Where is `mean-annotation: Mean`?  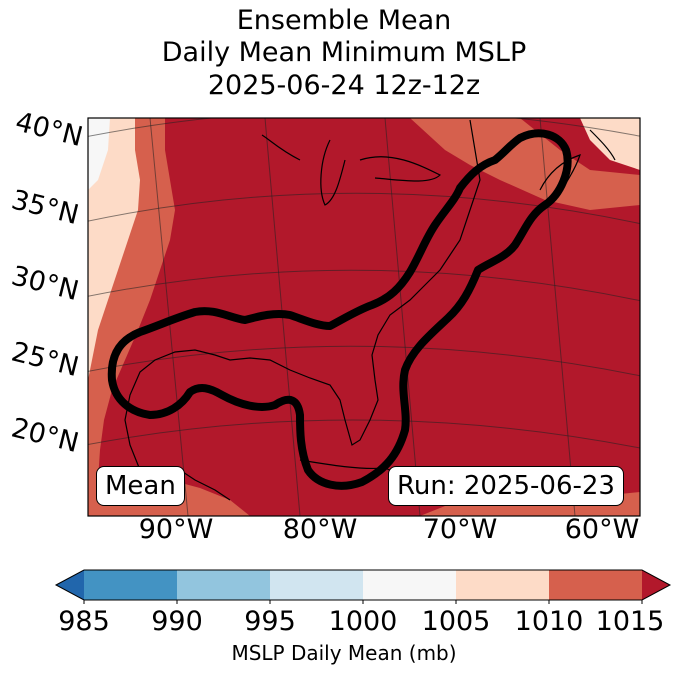
mean-annotation: Mean is located at coordinates (140, 486).